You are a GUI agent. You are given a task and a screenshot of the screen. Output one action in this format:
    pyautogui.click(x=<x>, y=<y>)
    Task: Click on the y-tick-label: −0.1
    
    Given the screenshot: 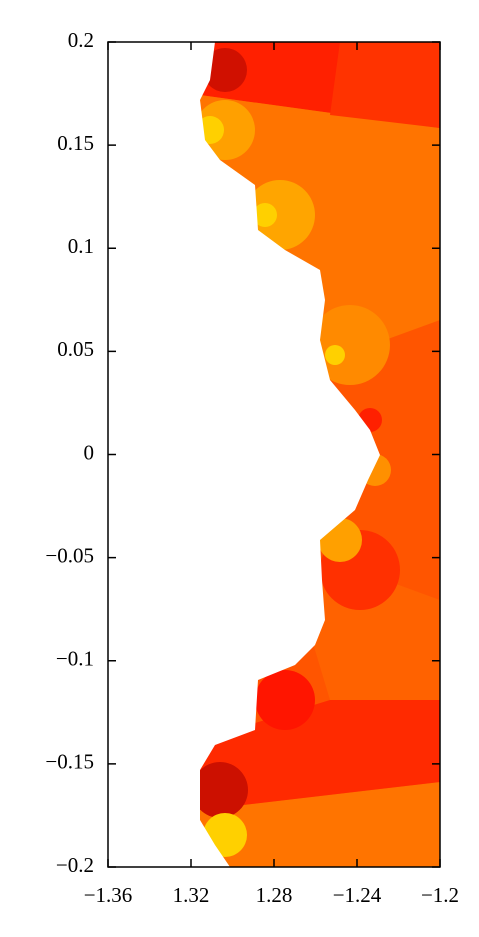 What is the action you would take?
    pyautogui.click(x=75, y=659)
    